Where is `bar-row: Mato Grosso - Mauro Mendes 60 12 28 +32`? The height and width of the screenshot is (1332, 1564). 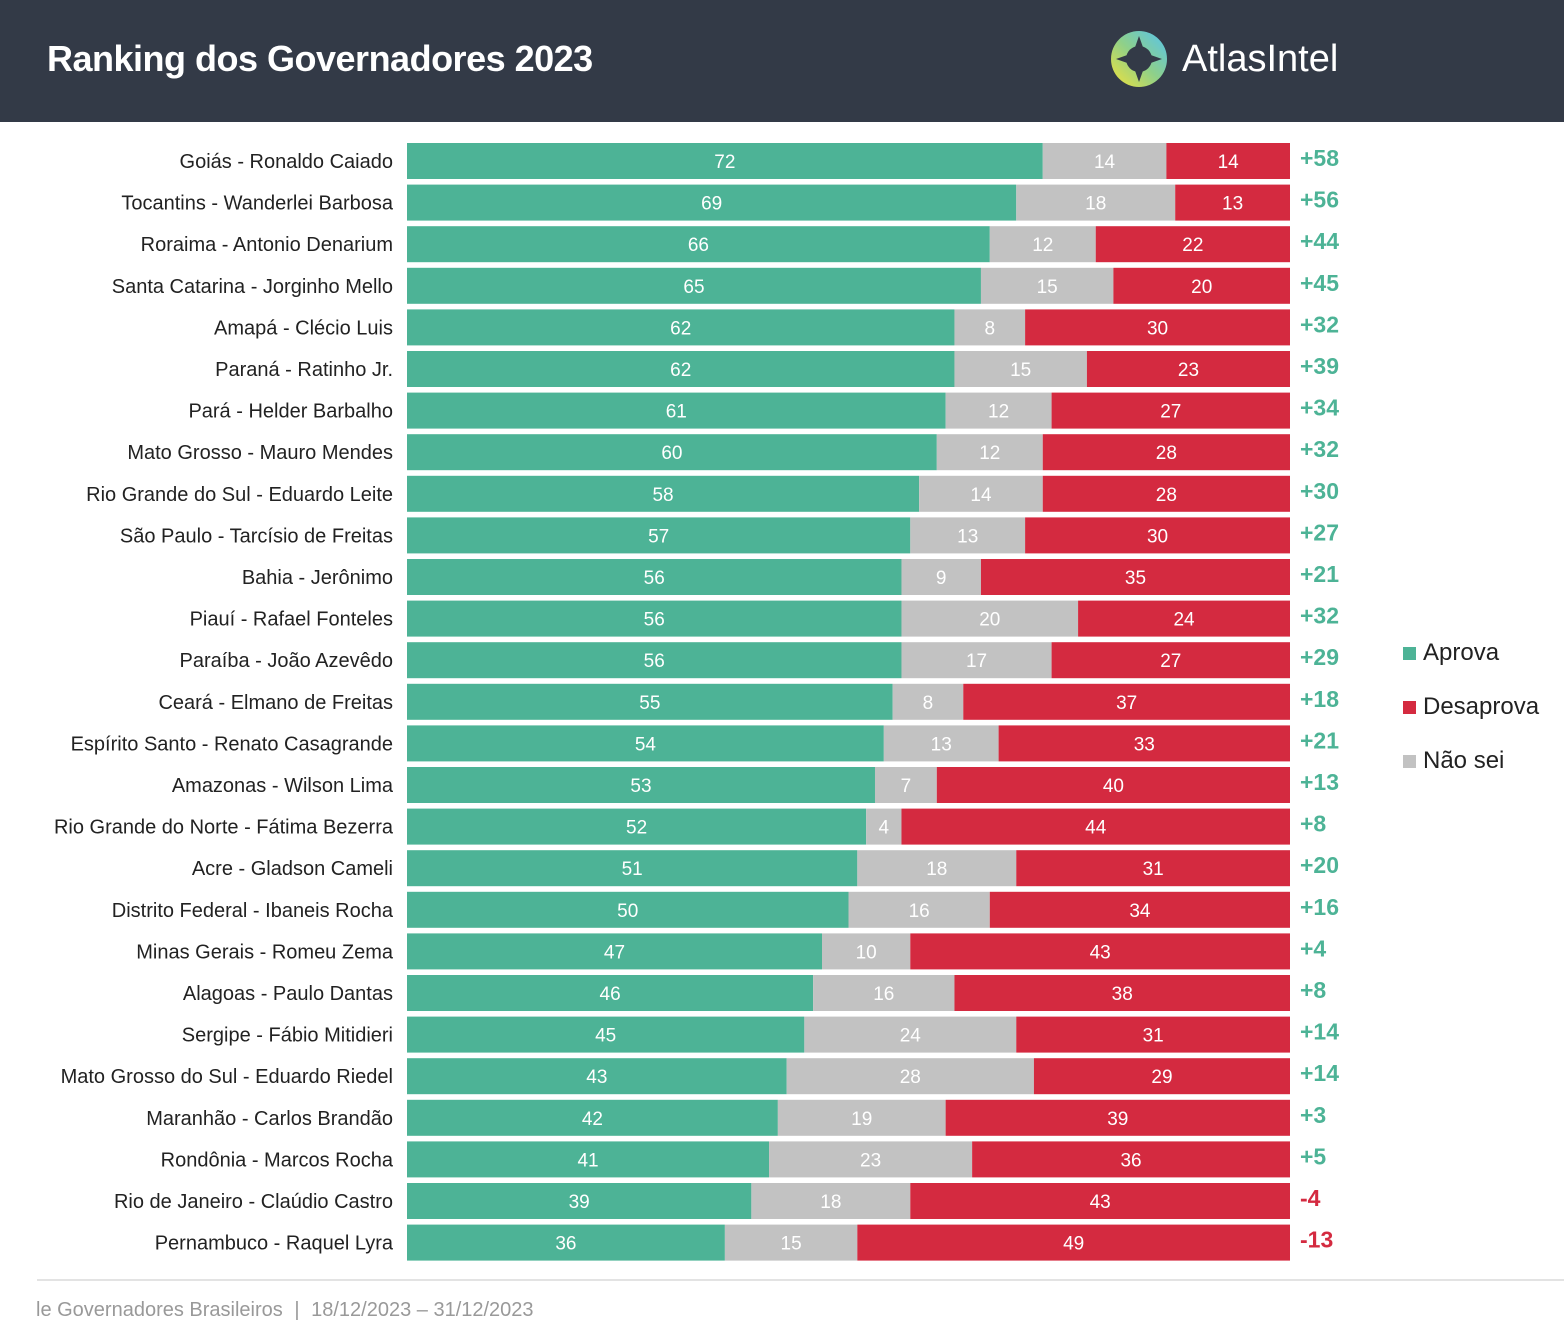
bar-row: Mato Grosso - Mauro Mendes 60 12 28 +32 is located at coordinates (733, 452).